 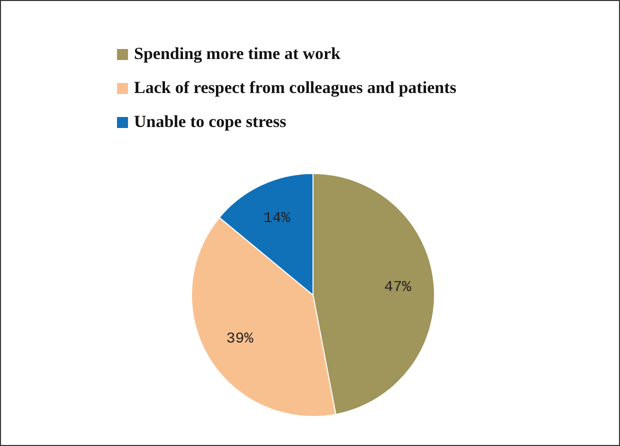 What do you see at coordinates (295, 88) in the screenshot?
I see `legend-label: Lack of respect from colleagues and patients` at bounding box center [295, 88].